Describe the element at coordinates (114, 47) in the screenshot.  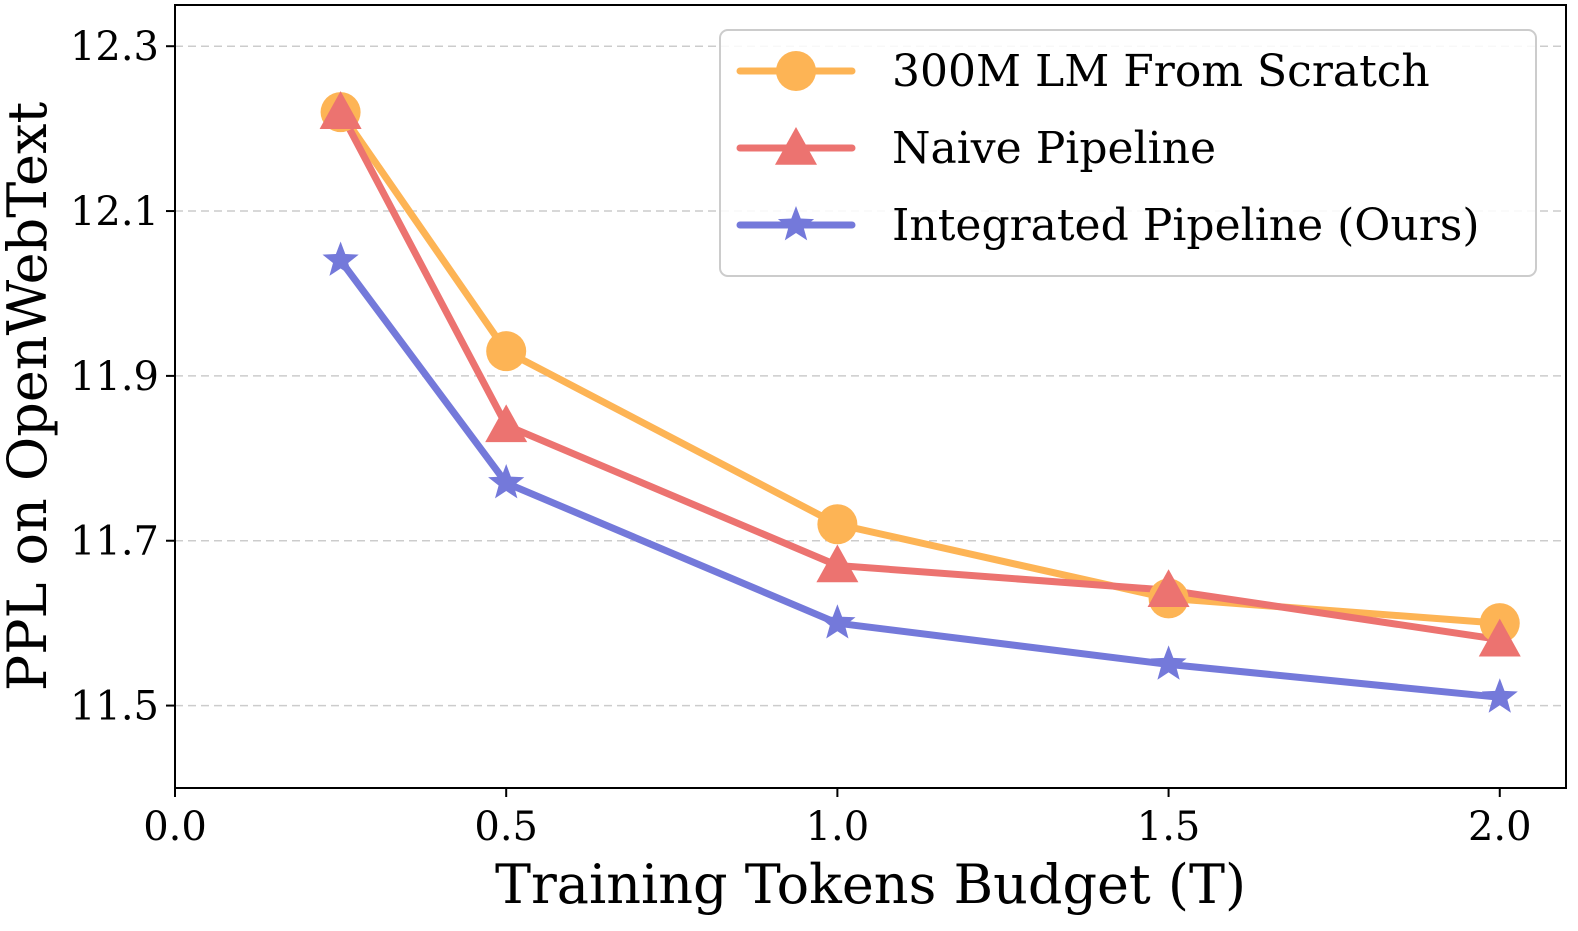
I see `y-tick-label: 12.3` at that location.